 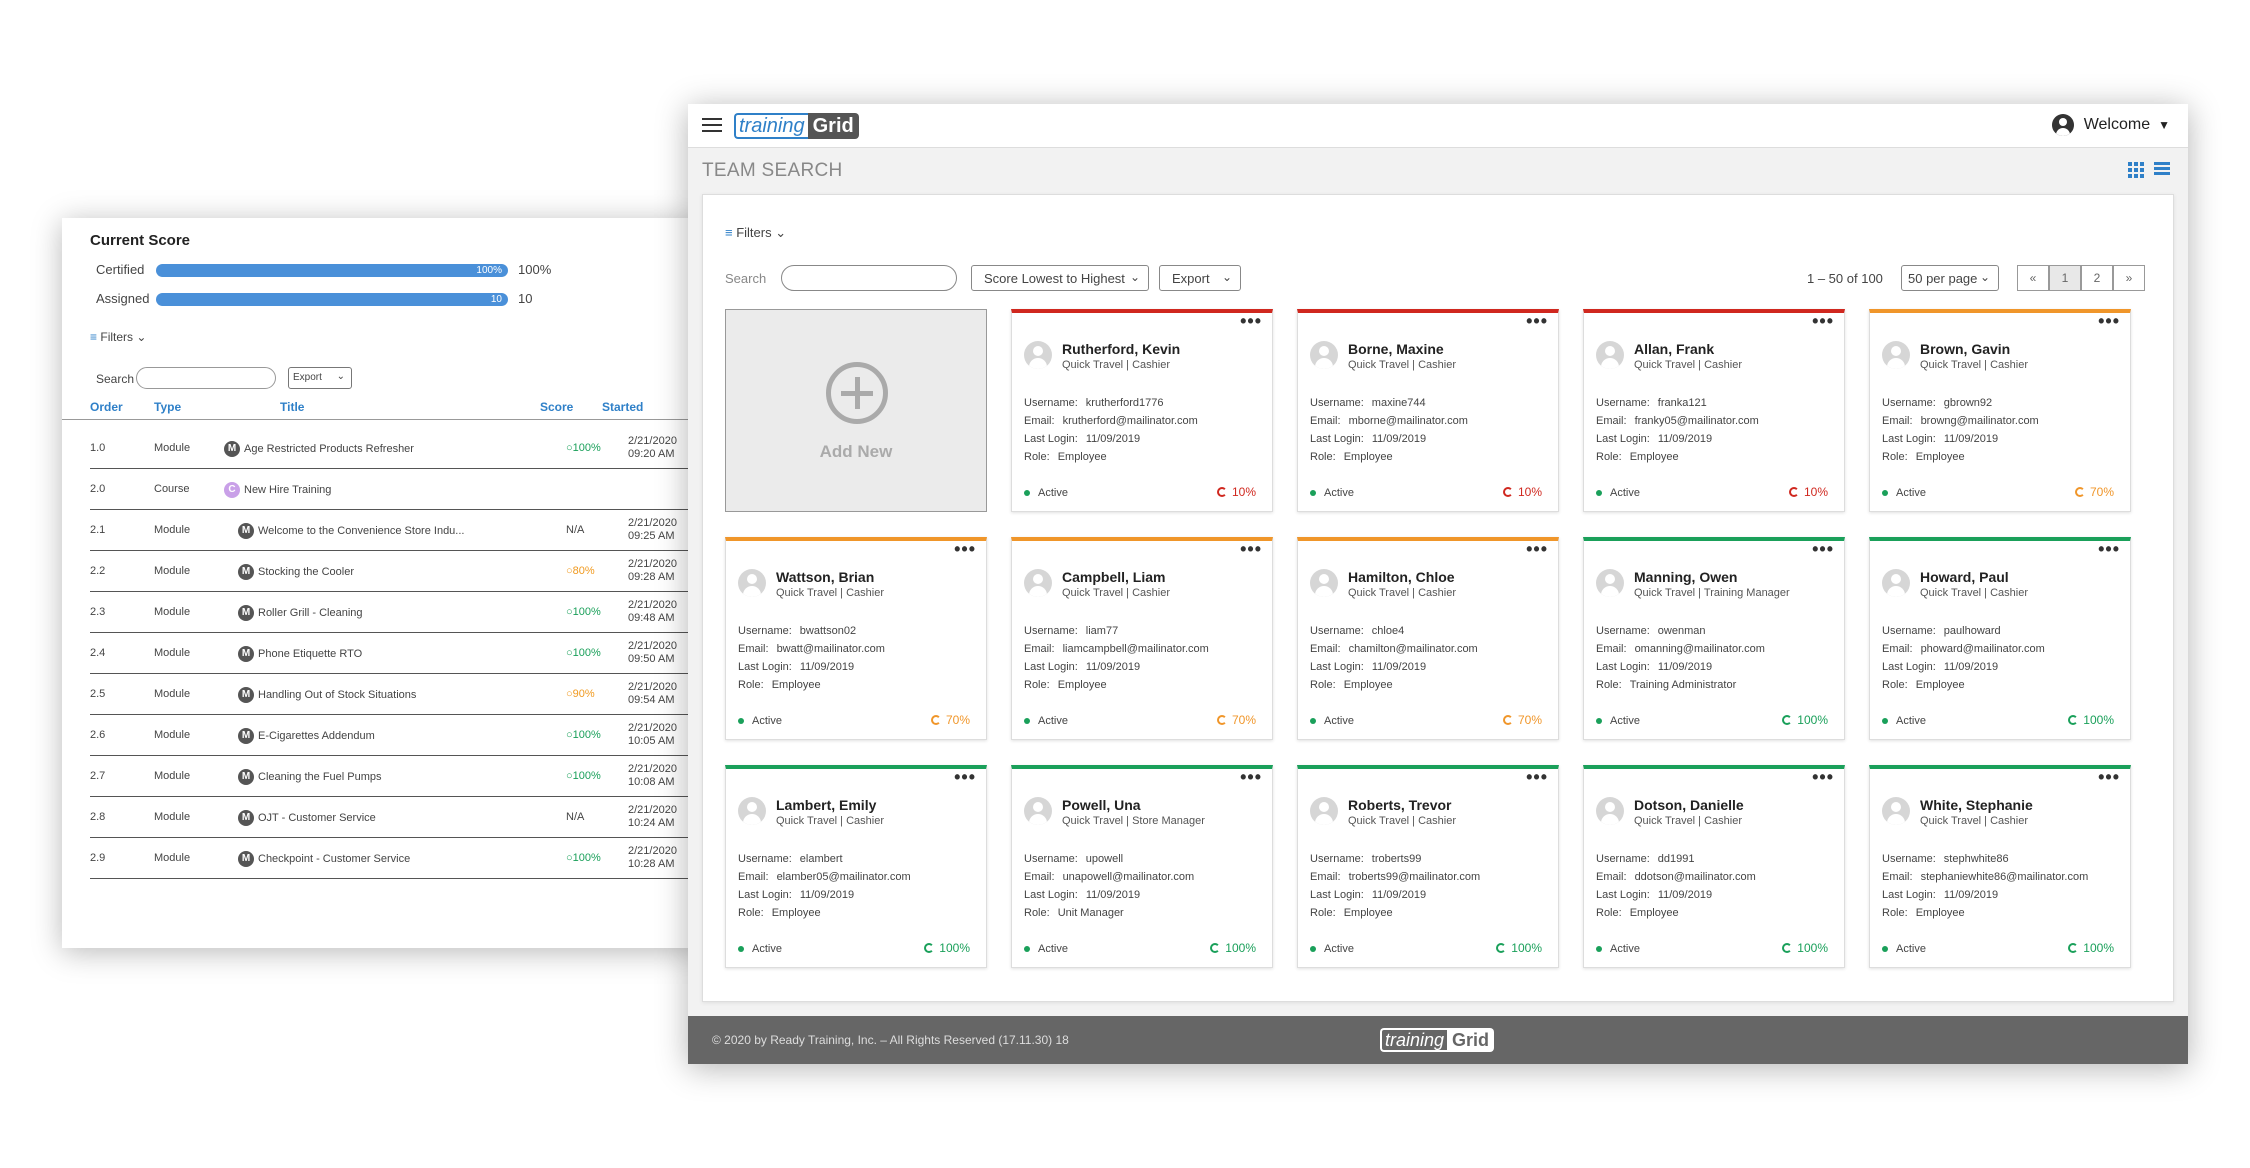 What do you see at coordinates (1408, 421) in the screenshot?
I see `field-value: mborne@mailinator.com` at bounding box center [1408, 421].